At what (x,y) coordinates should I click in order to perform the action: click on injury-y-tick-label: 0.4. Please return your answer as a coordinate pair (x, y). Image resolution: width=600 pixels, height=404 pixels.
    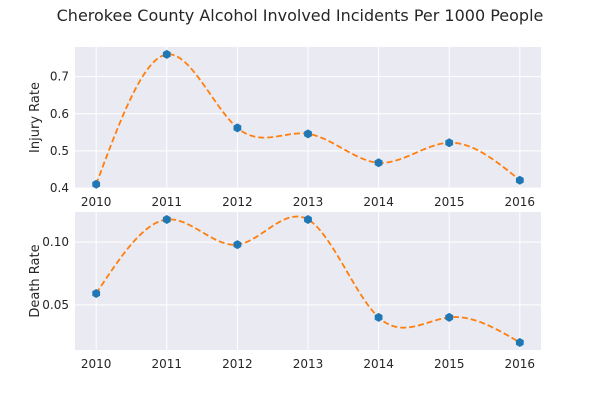
    Looking at the image, I should click on (59, 188).